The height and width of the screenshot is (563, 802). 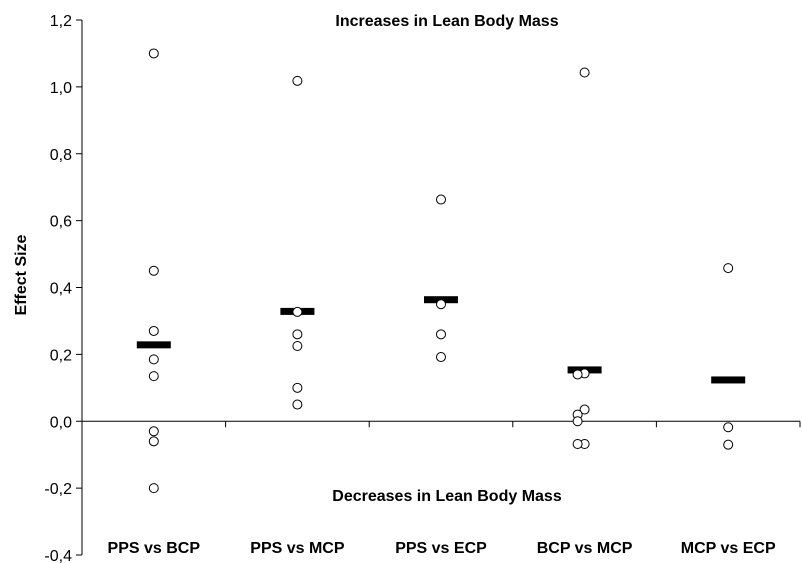 I want to click on y-tick-label: 0,2, so click(x=61, y=355).